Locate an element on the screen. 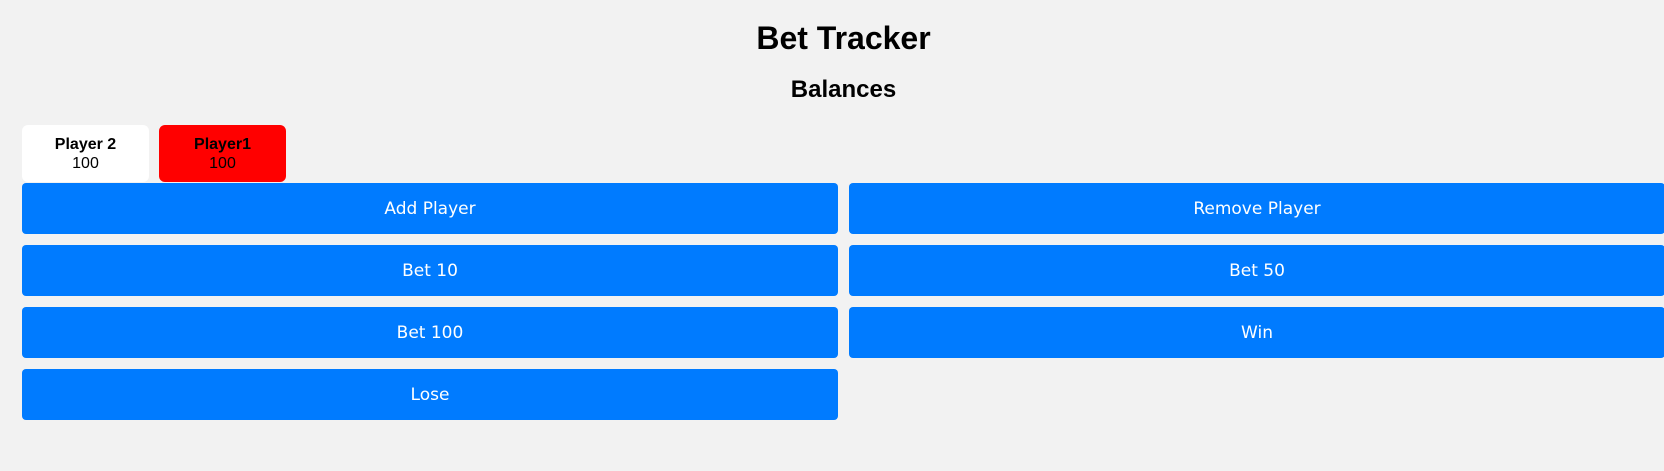 The width and height of the screenshot is (1664, 471). player-card-player1: Player1 100 is located at coordinates (222, 153).